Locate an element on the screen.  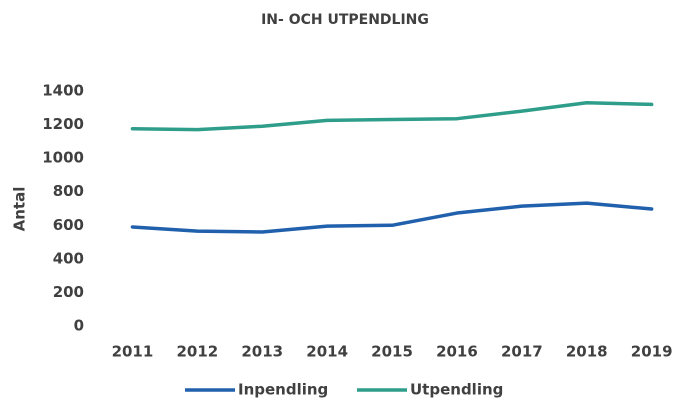
y-tick-label: 800 is located at coordinates (68, 191).